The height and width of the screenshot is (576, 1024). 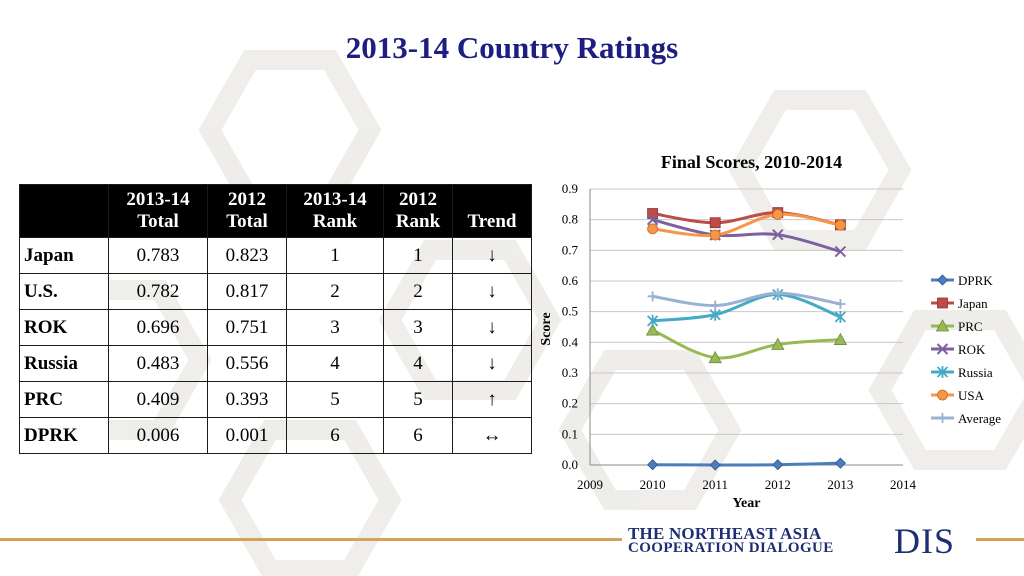 I want to click on x-tick-label: 2014, so click(x=903, y=484).